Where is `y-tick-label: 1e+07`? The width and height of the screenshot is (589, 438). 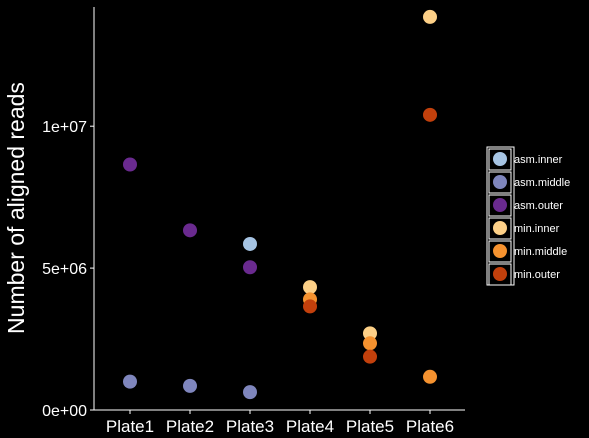 y-tick-label: 1e+07 is located at coordinates (64, 127).